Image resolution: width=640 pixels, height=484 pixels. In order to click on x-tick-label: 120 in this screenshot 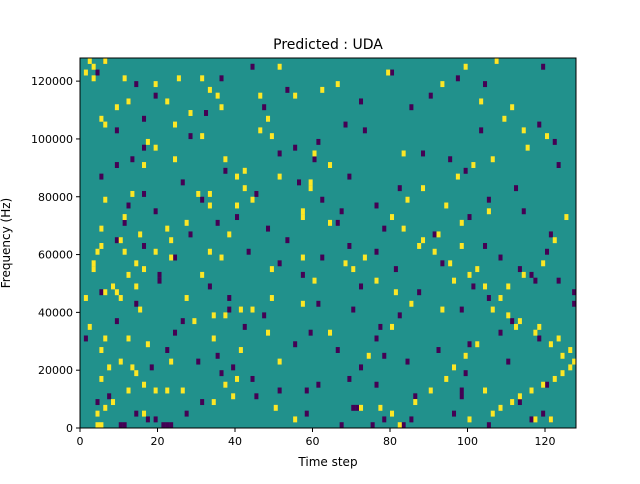, I will do `click(545, 441)`.